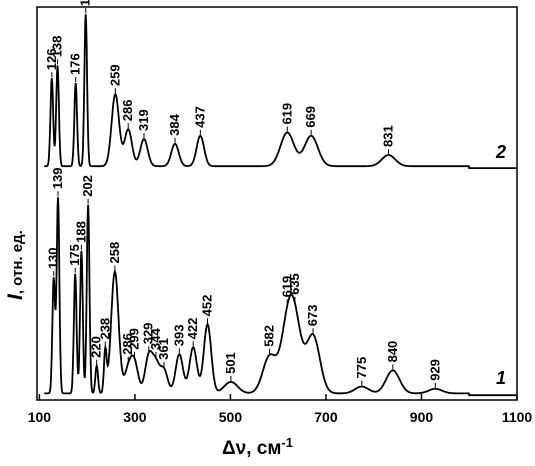  Describe the element at coordinates (517, 417) in the screenshot. I see `x-tick-label: 1100` at that location.